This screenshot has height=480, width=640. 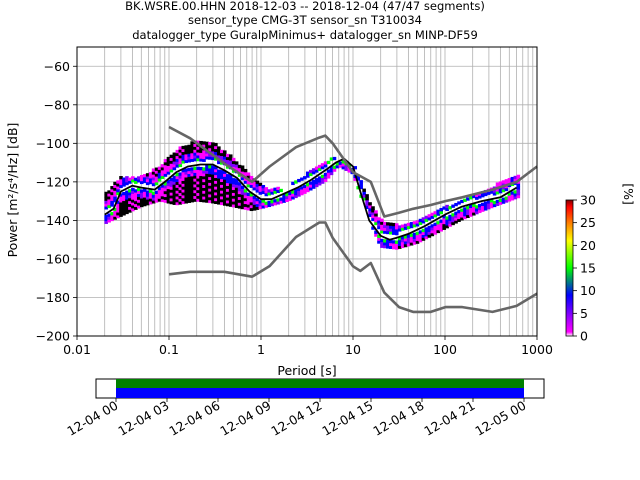 What do you see at coordinates (57, 66) in the screenshot?
I see `y-tick-label: −60` at bounding box center [57, 66].